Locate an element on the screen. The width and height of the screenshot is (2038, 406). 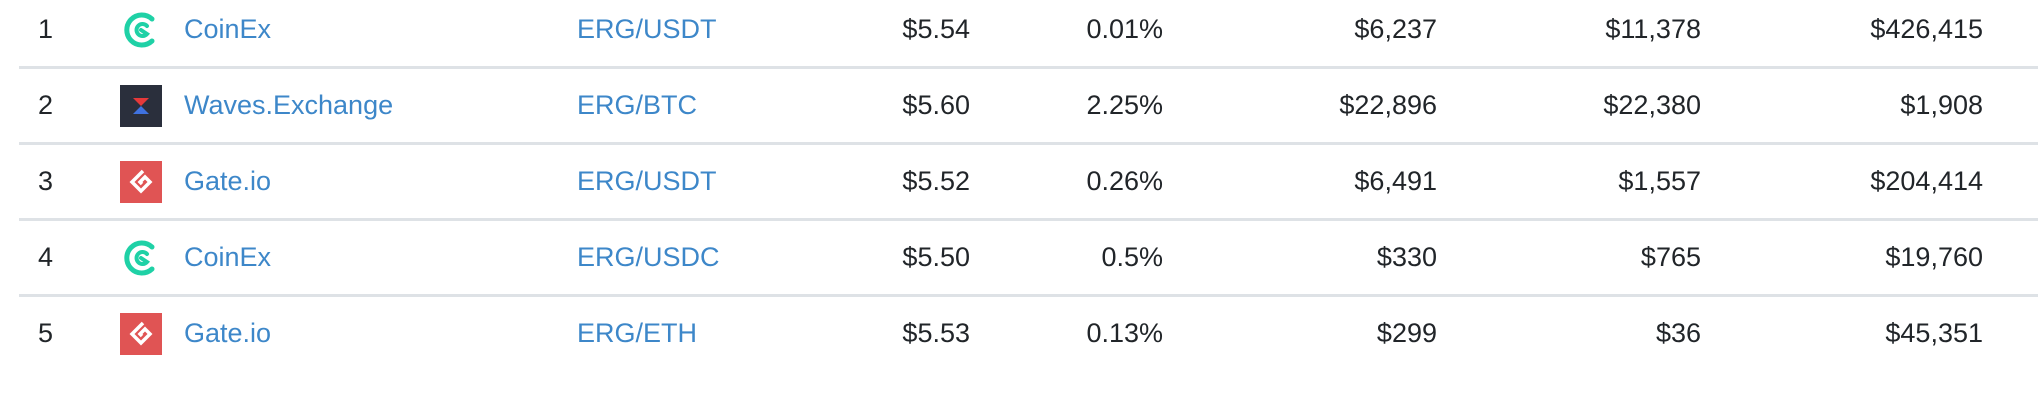
depth-minus: $765 is located at coordinates (1670, 257).